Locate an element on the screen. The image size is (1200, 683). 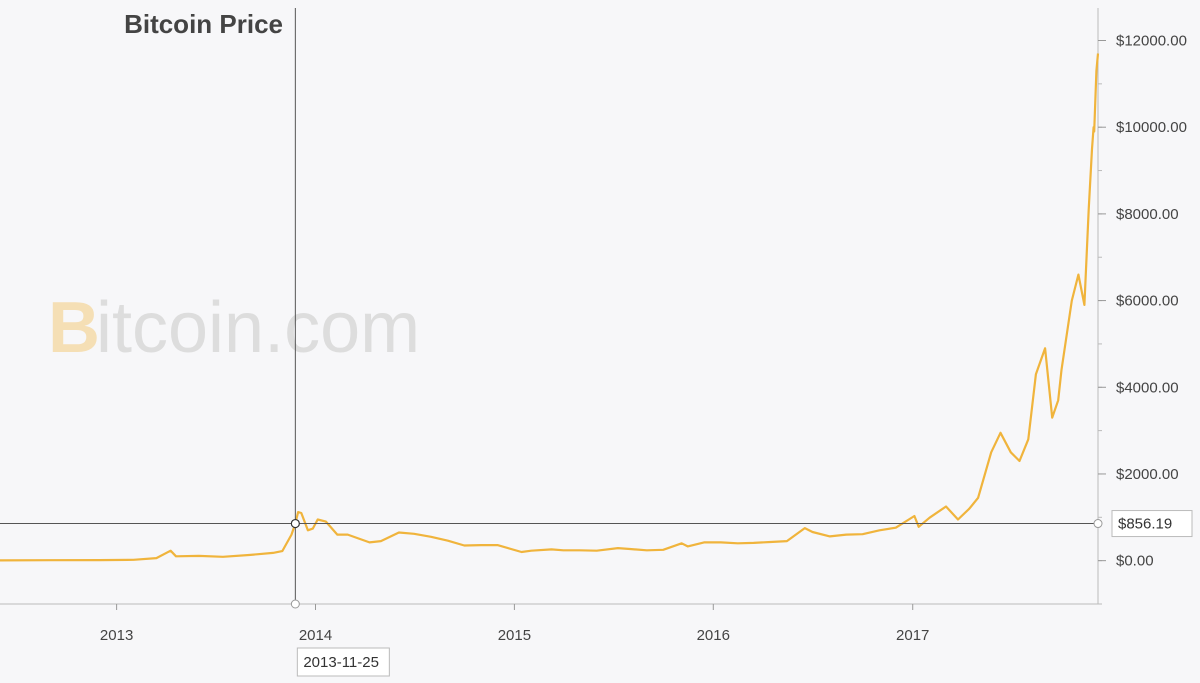
watermark-text: itcoin.com is located at coordinates (258, 328).